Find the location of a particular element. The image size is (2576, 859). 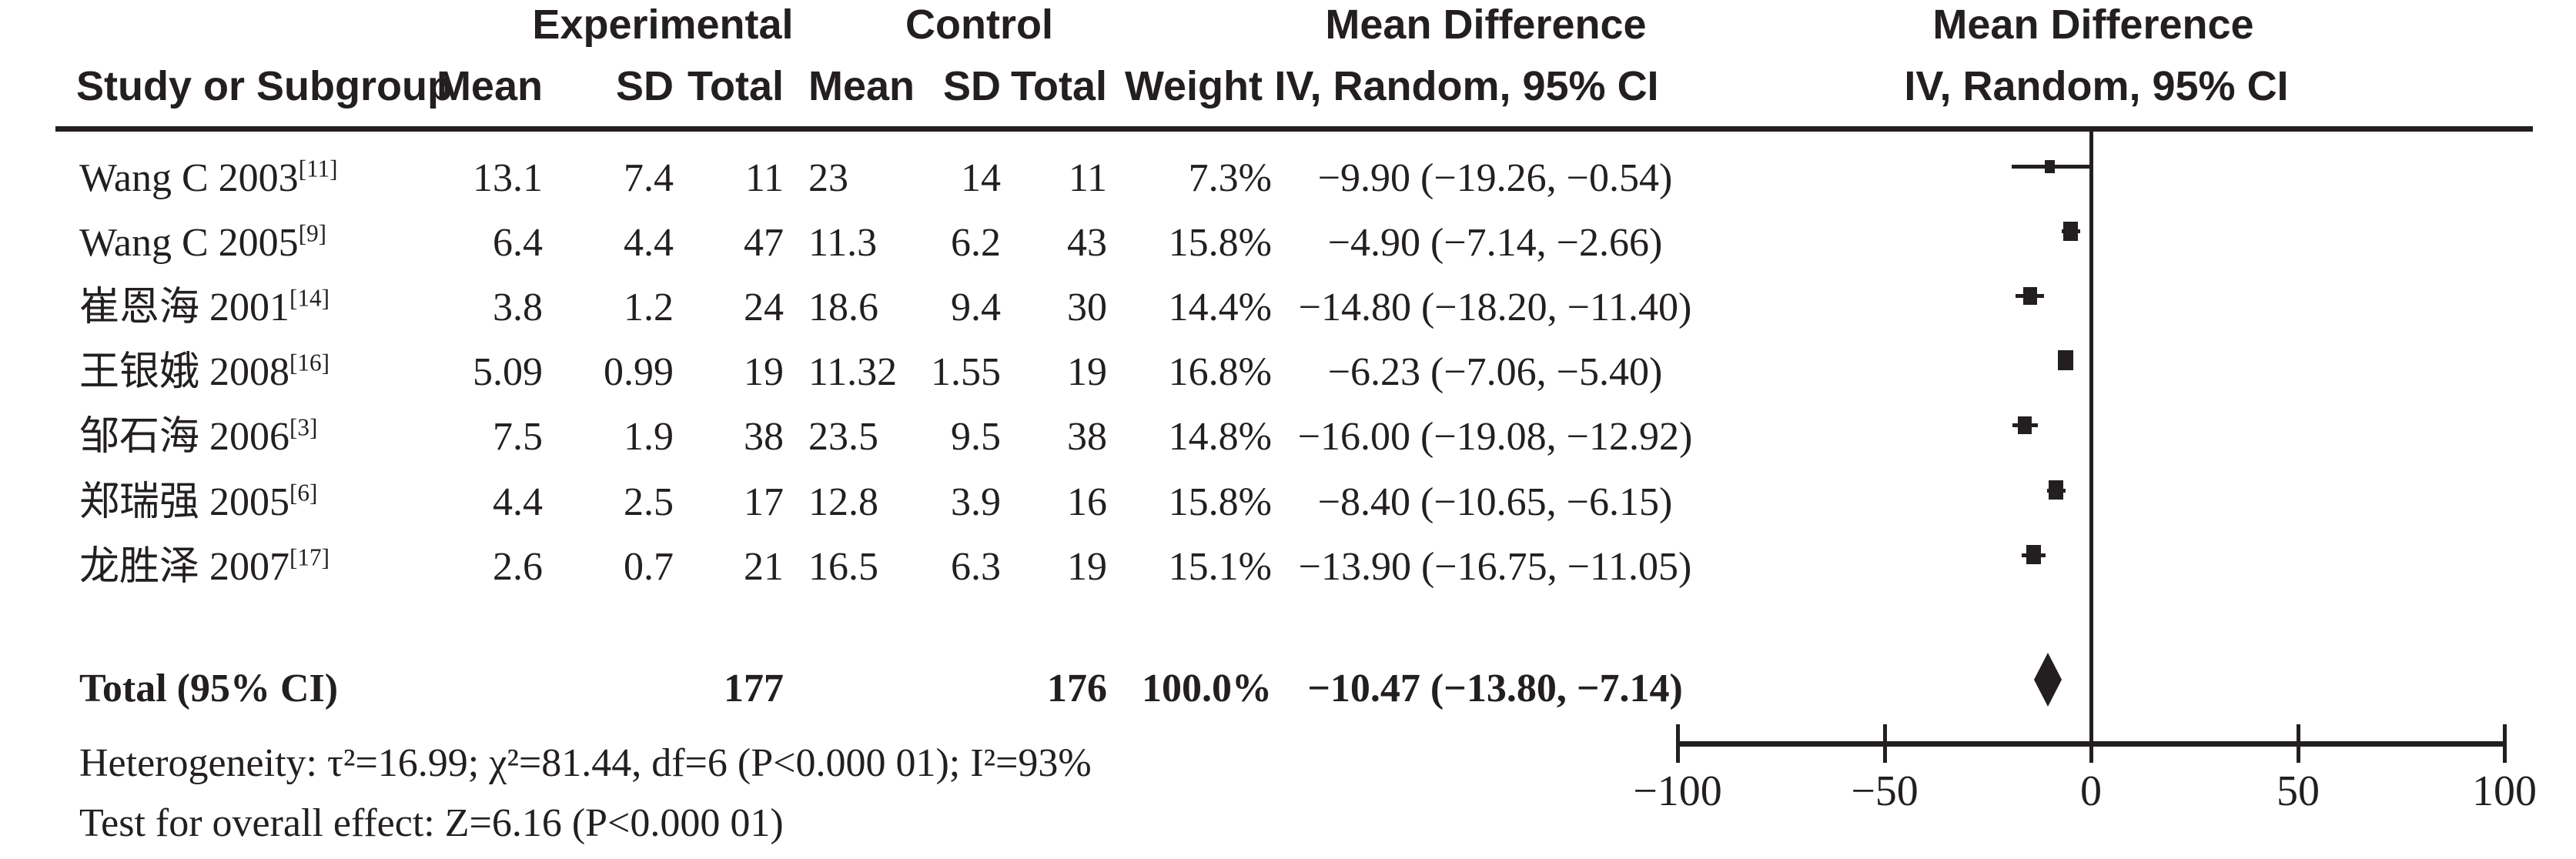

exp-total-cell: 21 is located at coordinates (764, 567).